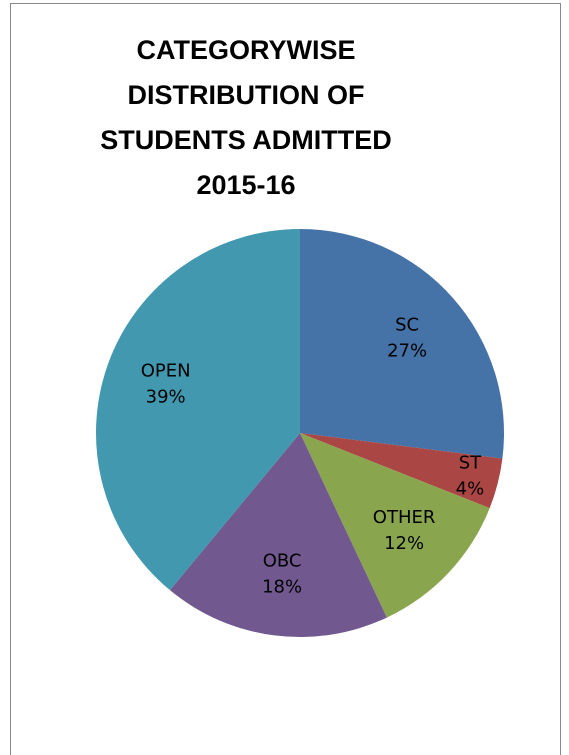 Image resolution: width=569 pixels, height=755 pixels. What do you see at coordinates (404, 543) in the screenshot?
I see `slice-value-label: 12%` at bounding box center [404, 543].